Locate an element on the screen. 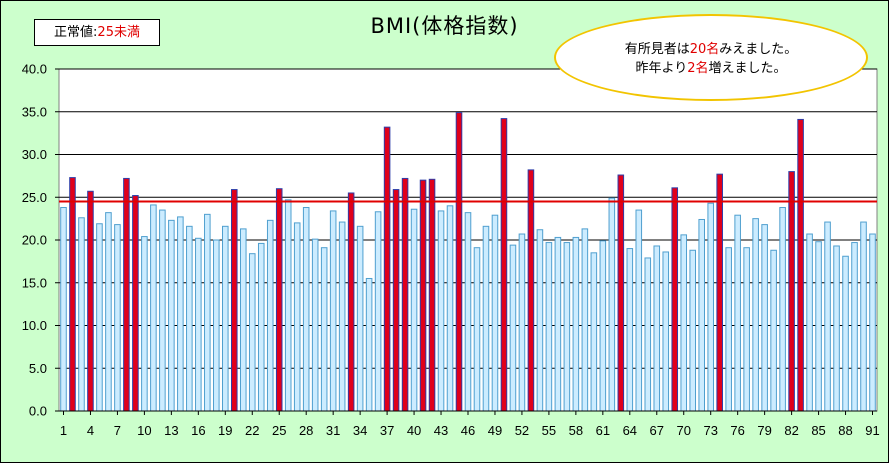 The width and height of the screenshot is (889, 463). x-tick-label: 22 is located at coordinates (252, 430).